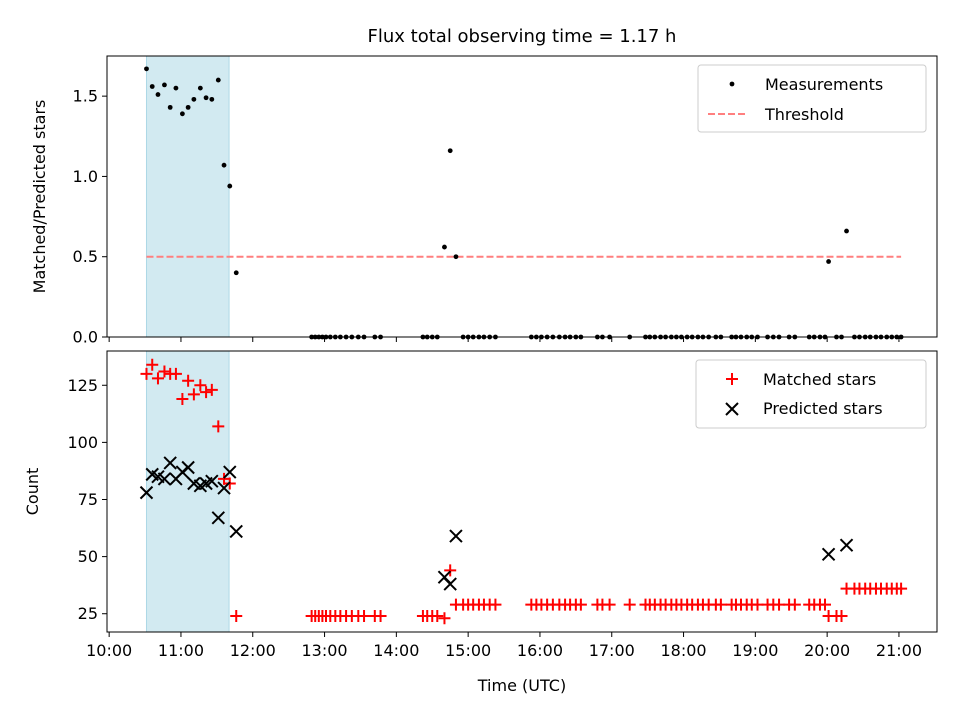  I want to click on y-tick-label: 50, so click(88, 556).